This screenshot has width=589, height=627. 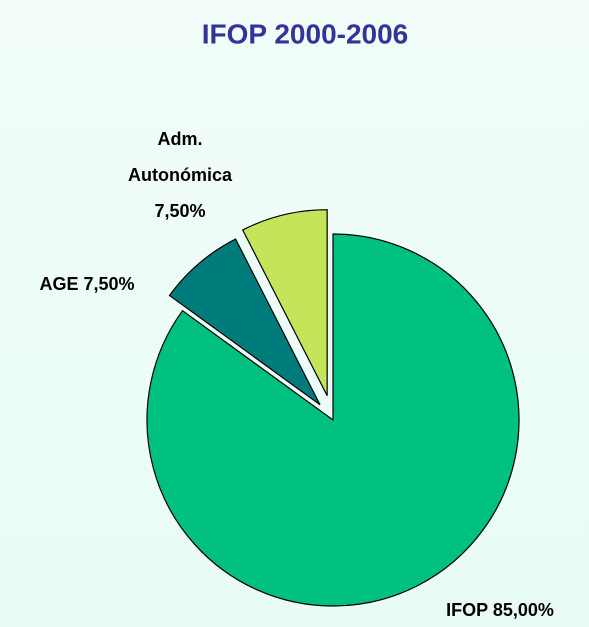 I want to click on chart-title: IFOP 2000-2006, so click(x=305, y=33).